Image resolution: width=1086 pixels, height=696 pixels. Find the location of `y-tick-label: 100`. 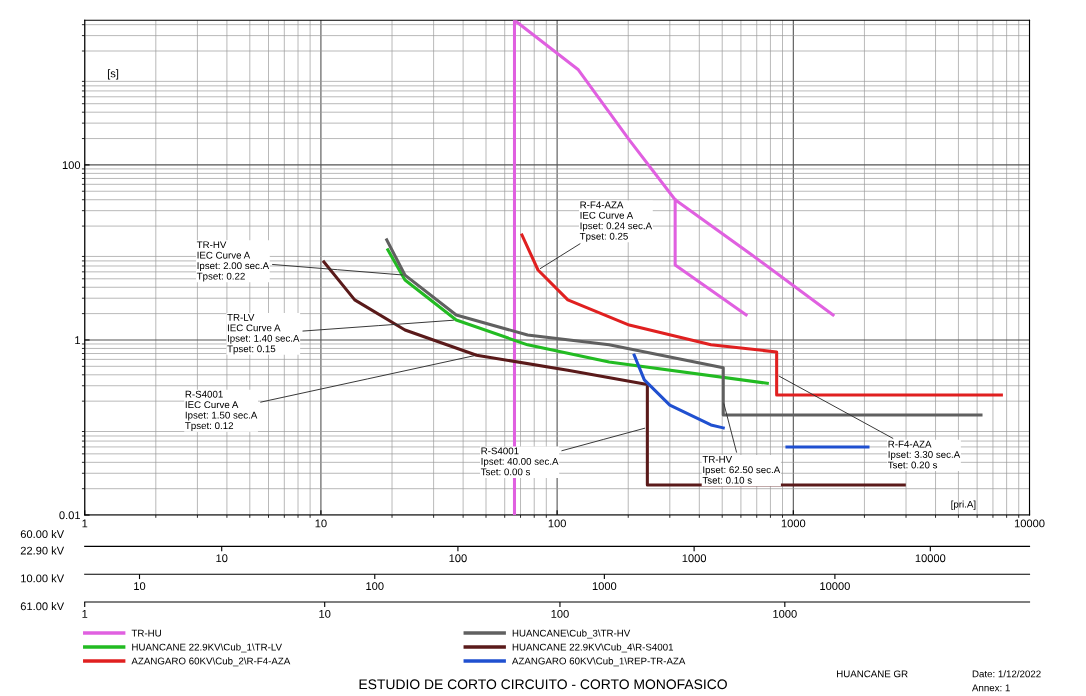

y-tick-label: 100 is located at coordinates (71, 165).